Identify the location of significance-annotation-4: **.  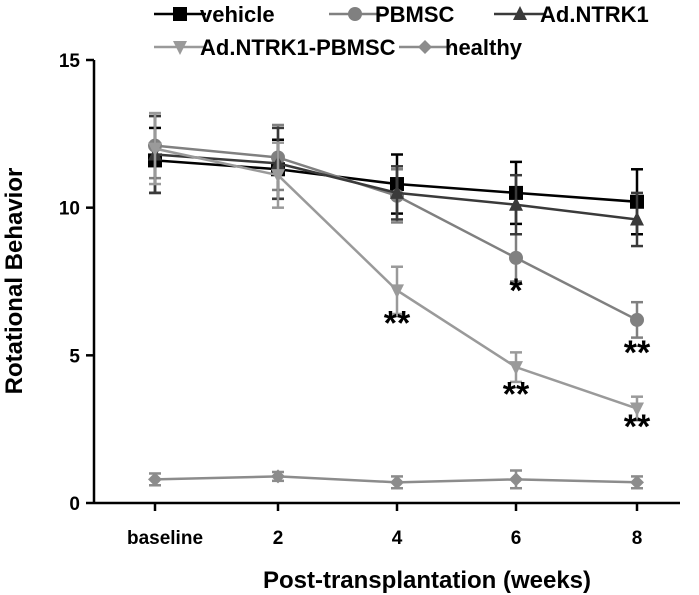
(516, 395).